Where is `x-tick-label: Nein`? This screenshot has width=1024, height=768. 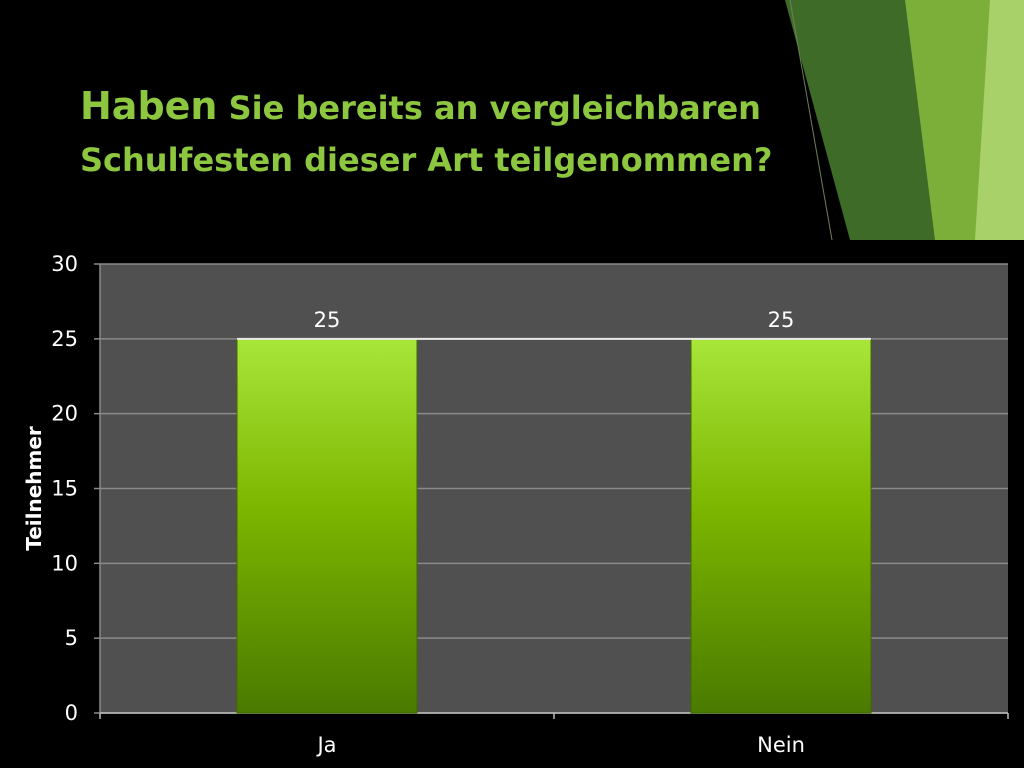 x-tick-label: Nein is located at coordinates (781, 745).